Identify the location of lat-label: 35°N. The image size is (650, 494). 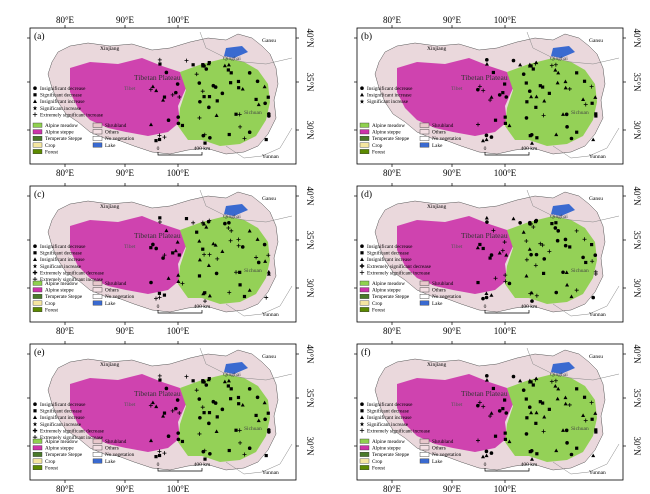
(310, 240).